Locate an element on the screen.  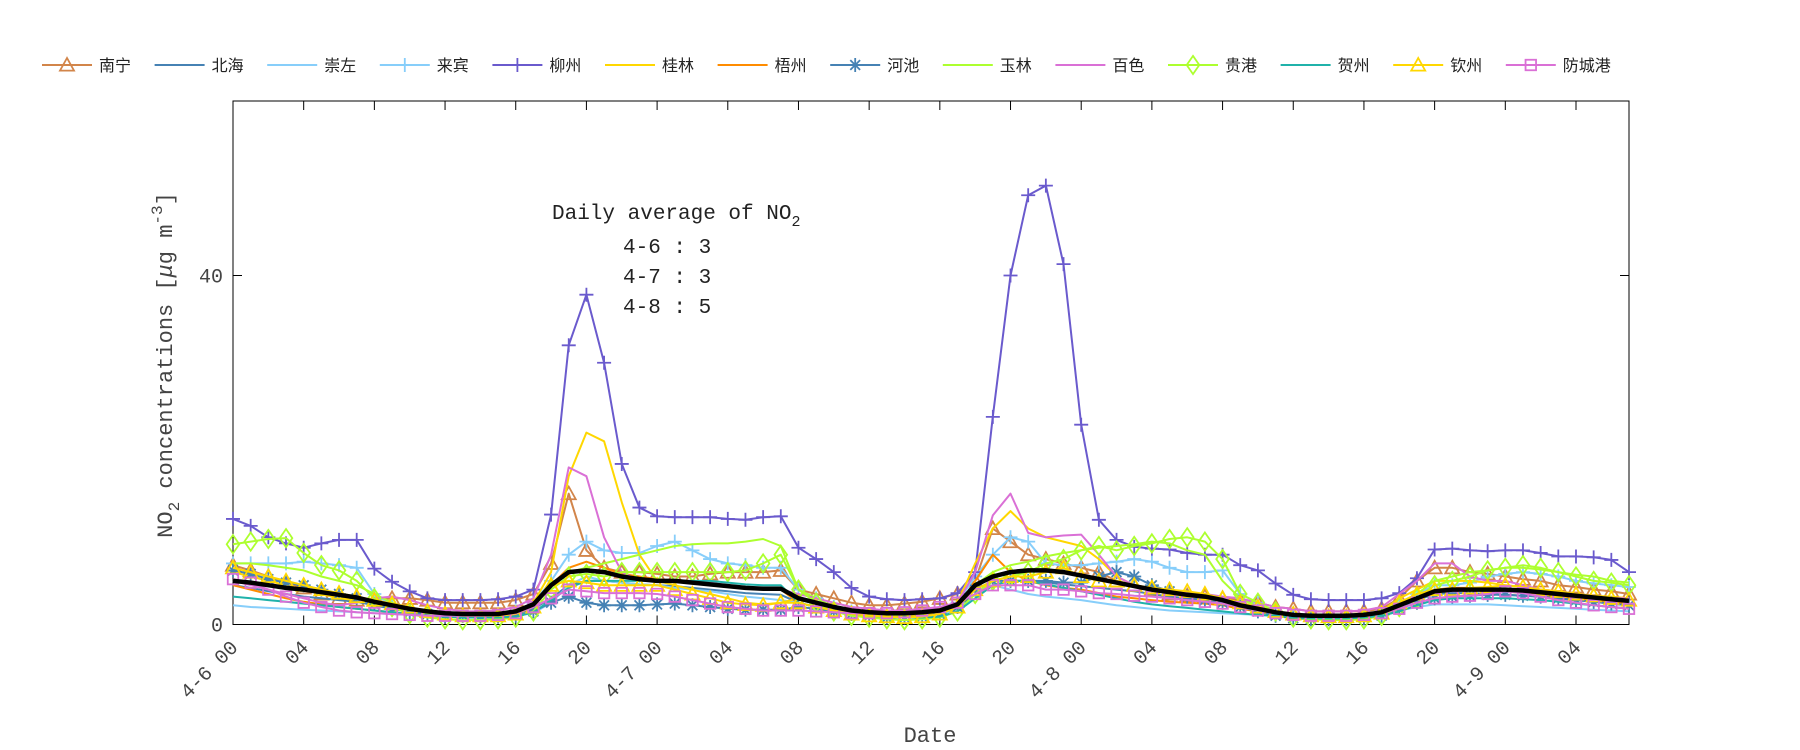
y-label-sup: -3 is located at coordinates (158, 214).